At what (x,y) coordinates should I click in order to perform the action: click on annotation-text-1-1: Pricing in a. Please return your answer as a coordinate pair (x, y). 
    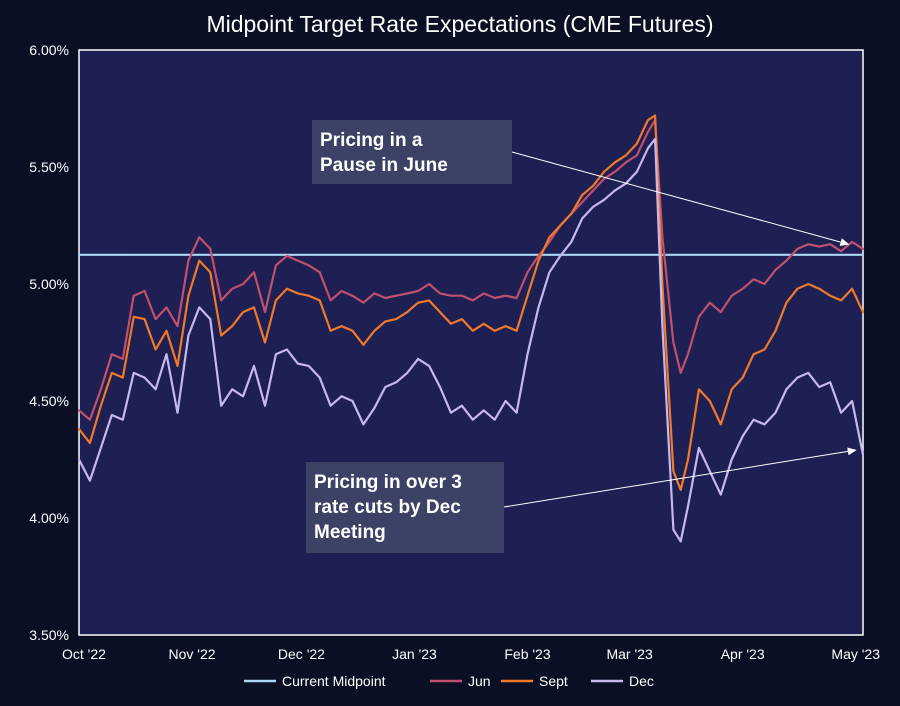
    Looking at the image, I should click on (371, 140).